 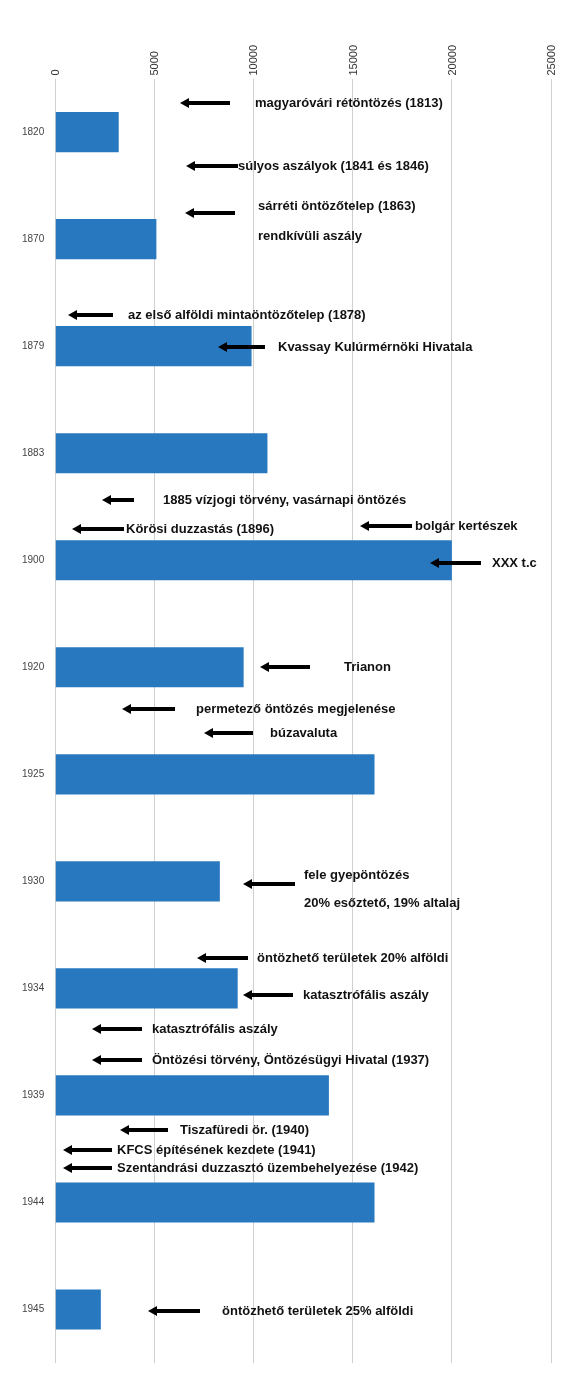 I want to click on annotation: bolgár kertészek, so click(x=466, y=525).